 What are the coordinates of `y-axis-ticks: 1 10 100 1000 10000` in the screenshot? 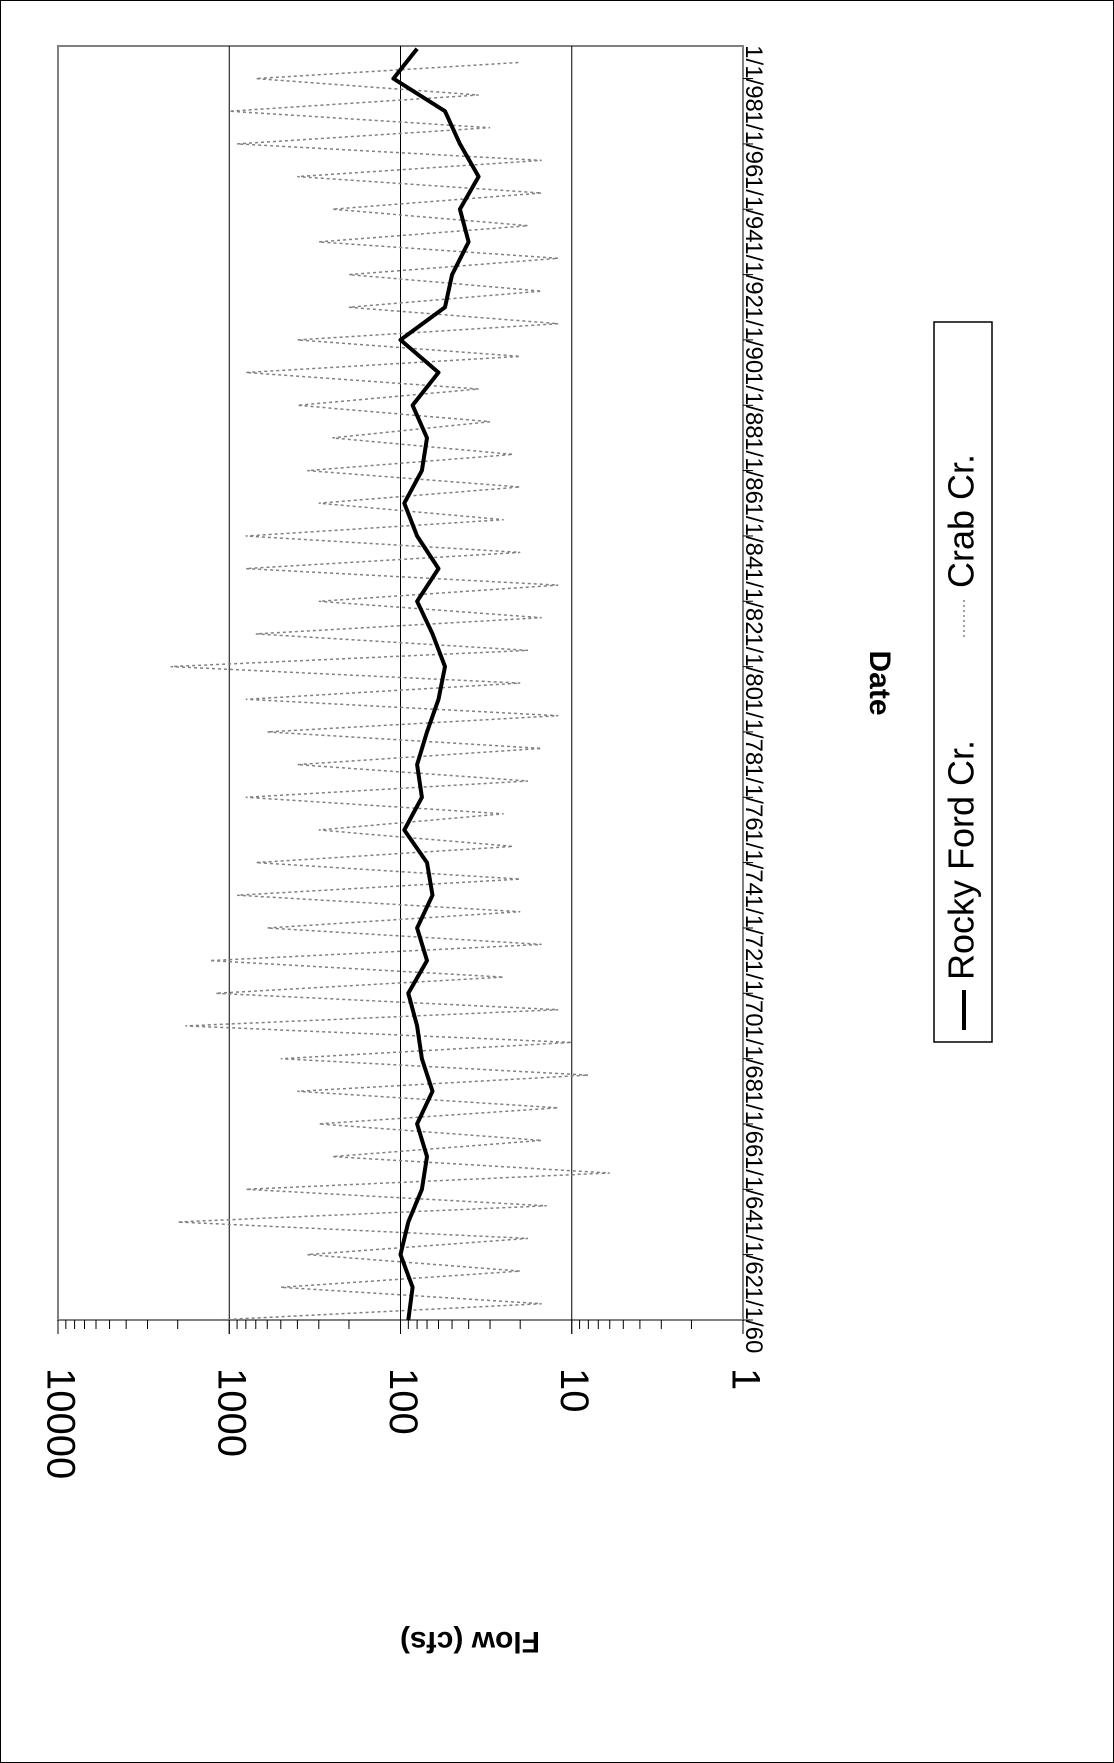 It's located at (402, 1423).